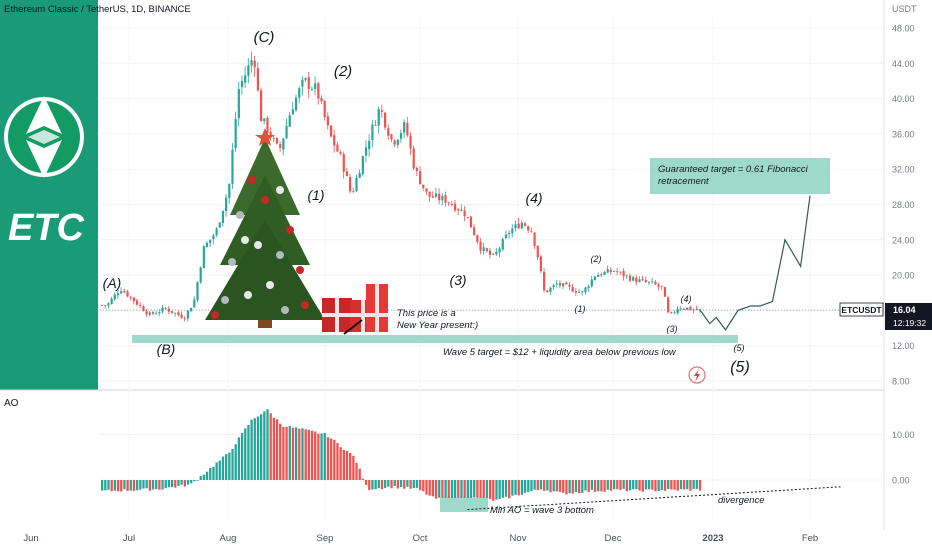 This screenshot has width=932, height=550. I want to click on chart-title: Ethereum Classic / TetherUS, 1D, BINANCE, so click(97, 9).